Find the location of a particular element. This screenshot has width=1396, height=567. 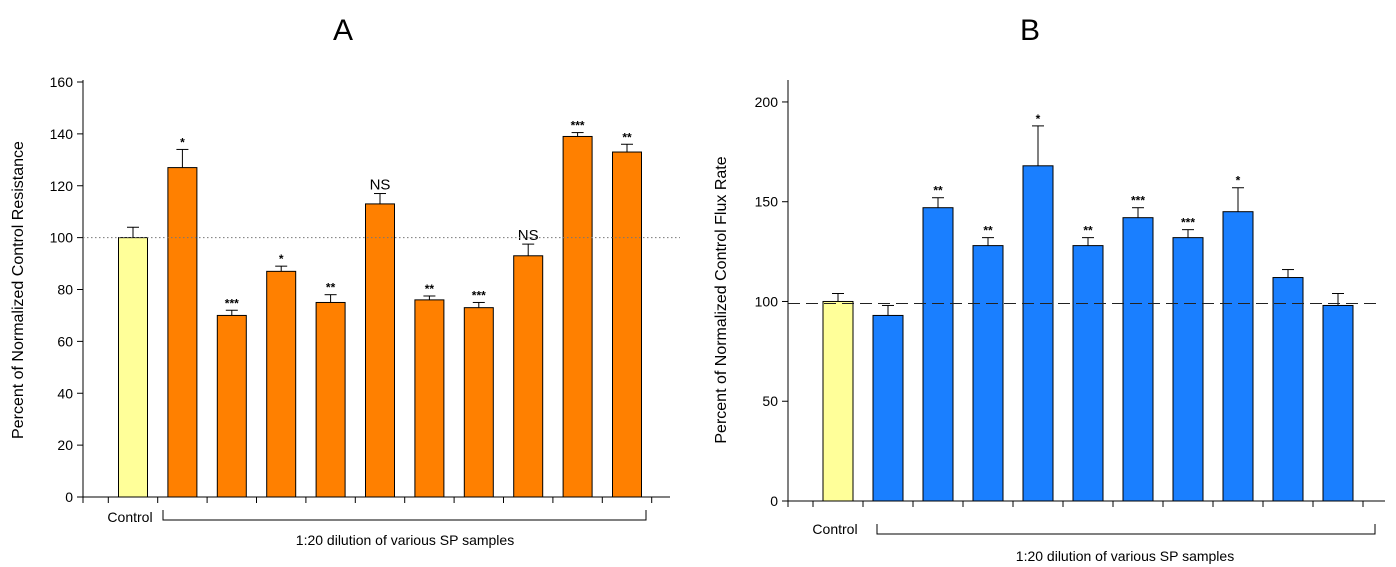

panel-b-group-label: 1:20 dilution of various SP samples is located at coordinates (1125, 556).